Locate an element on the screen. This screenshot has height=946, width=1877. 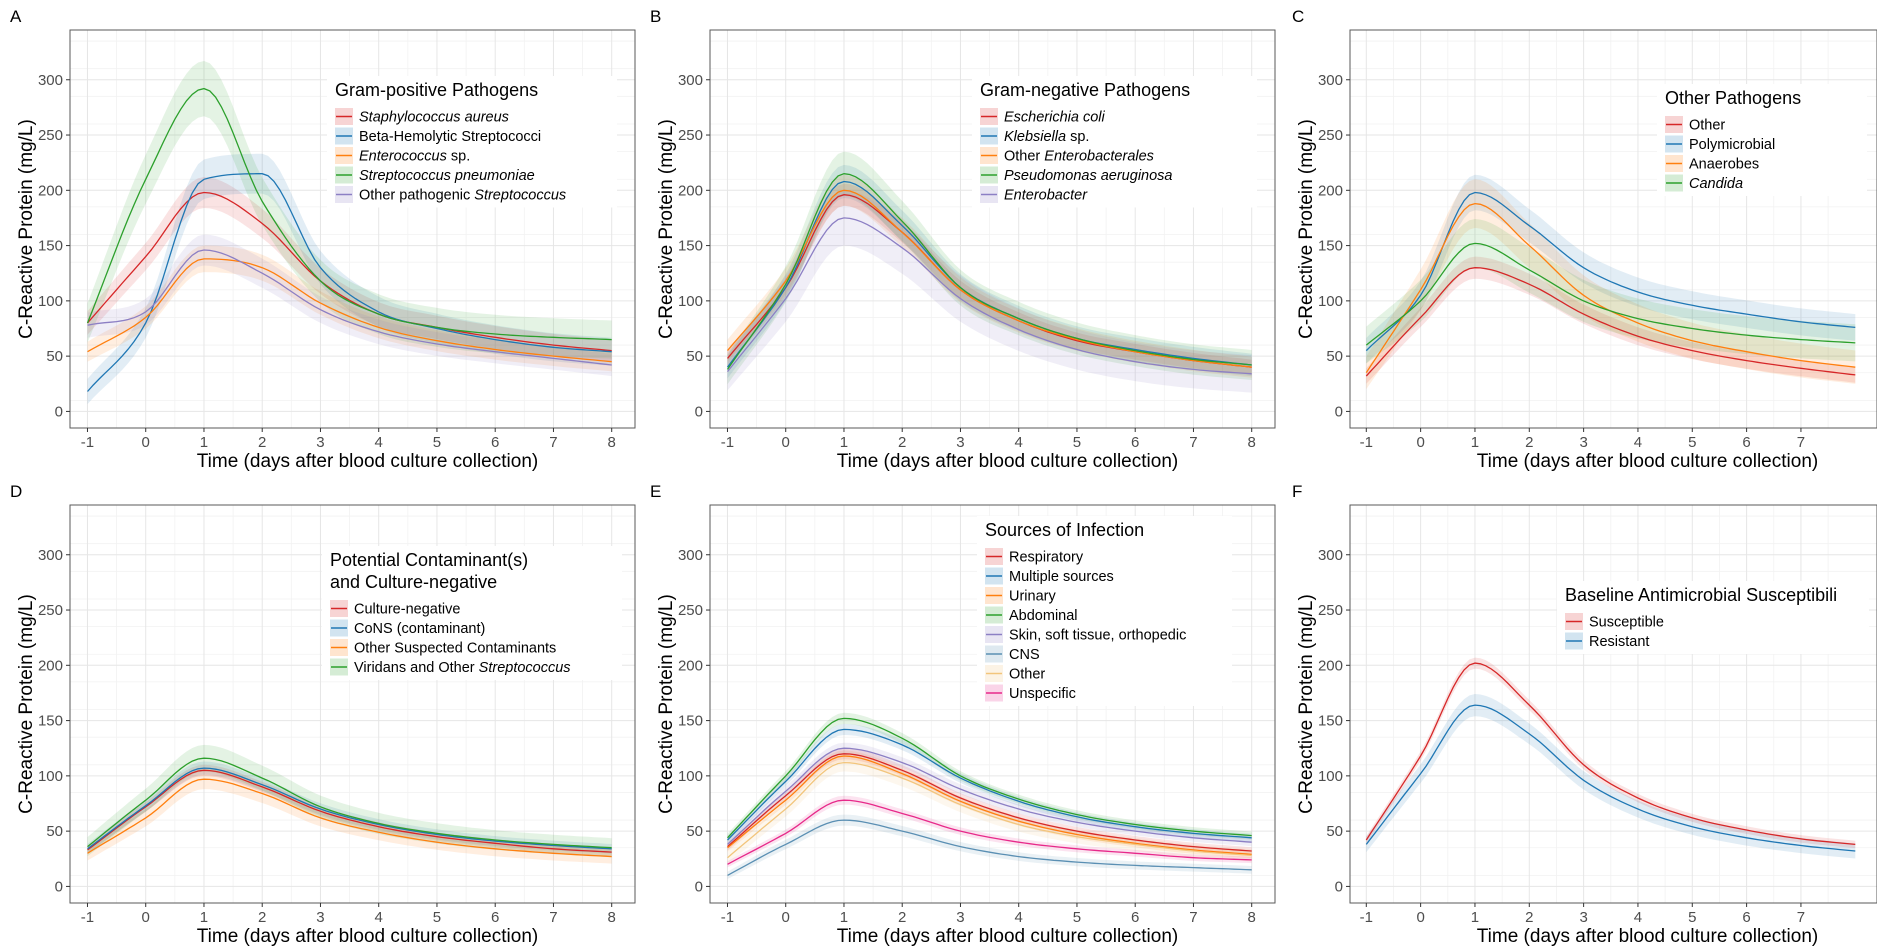
ribbon-candida is located at coordinates (1611, 291).